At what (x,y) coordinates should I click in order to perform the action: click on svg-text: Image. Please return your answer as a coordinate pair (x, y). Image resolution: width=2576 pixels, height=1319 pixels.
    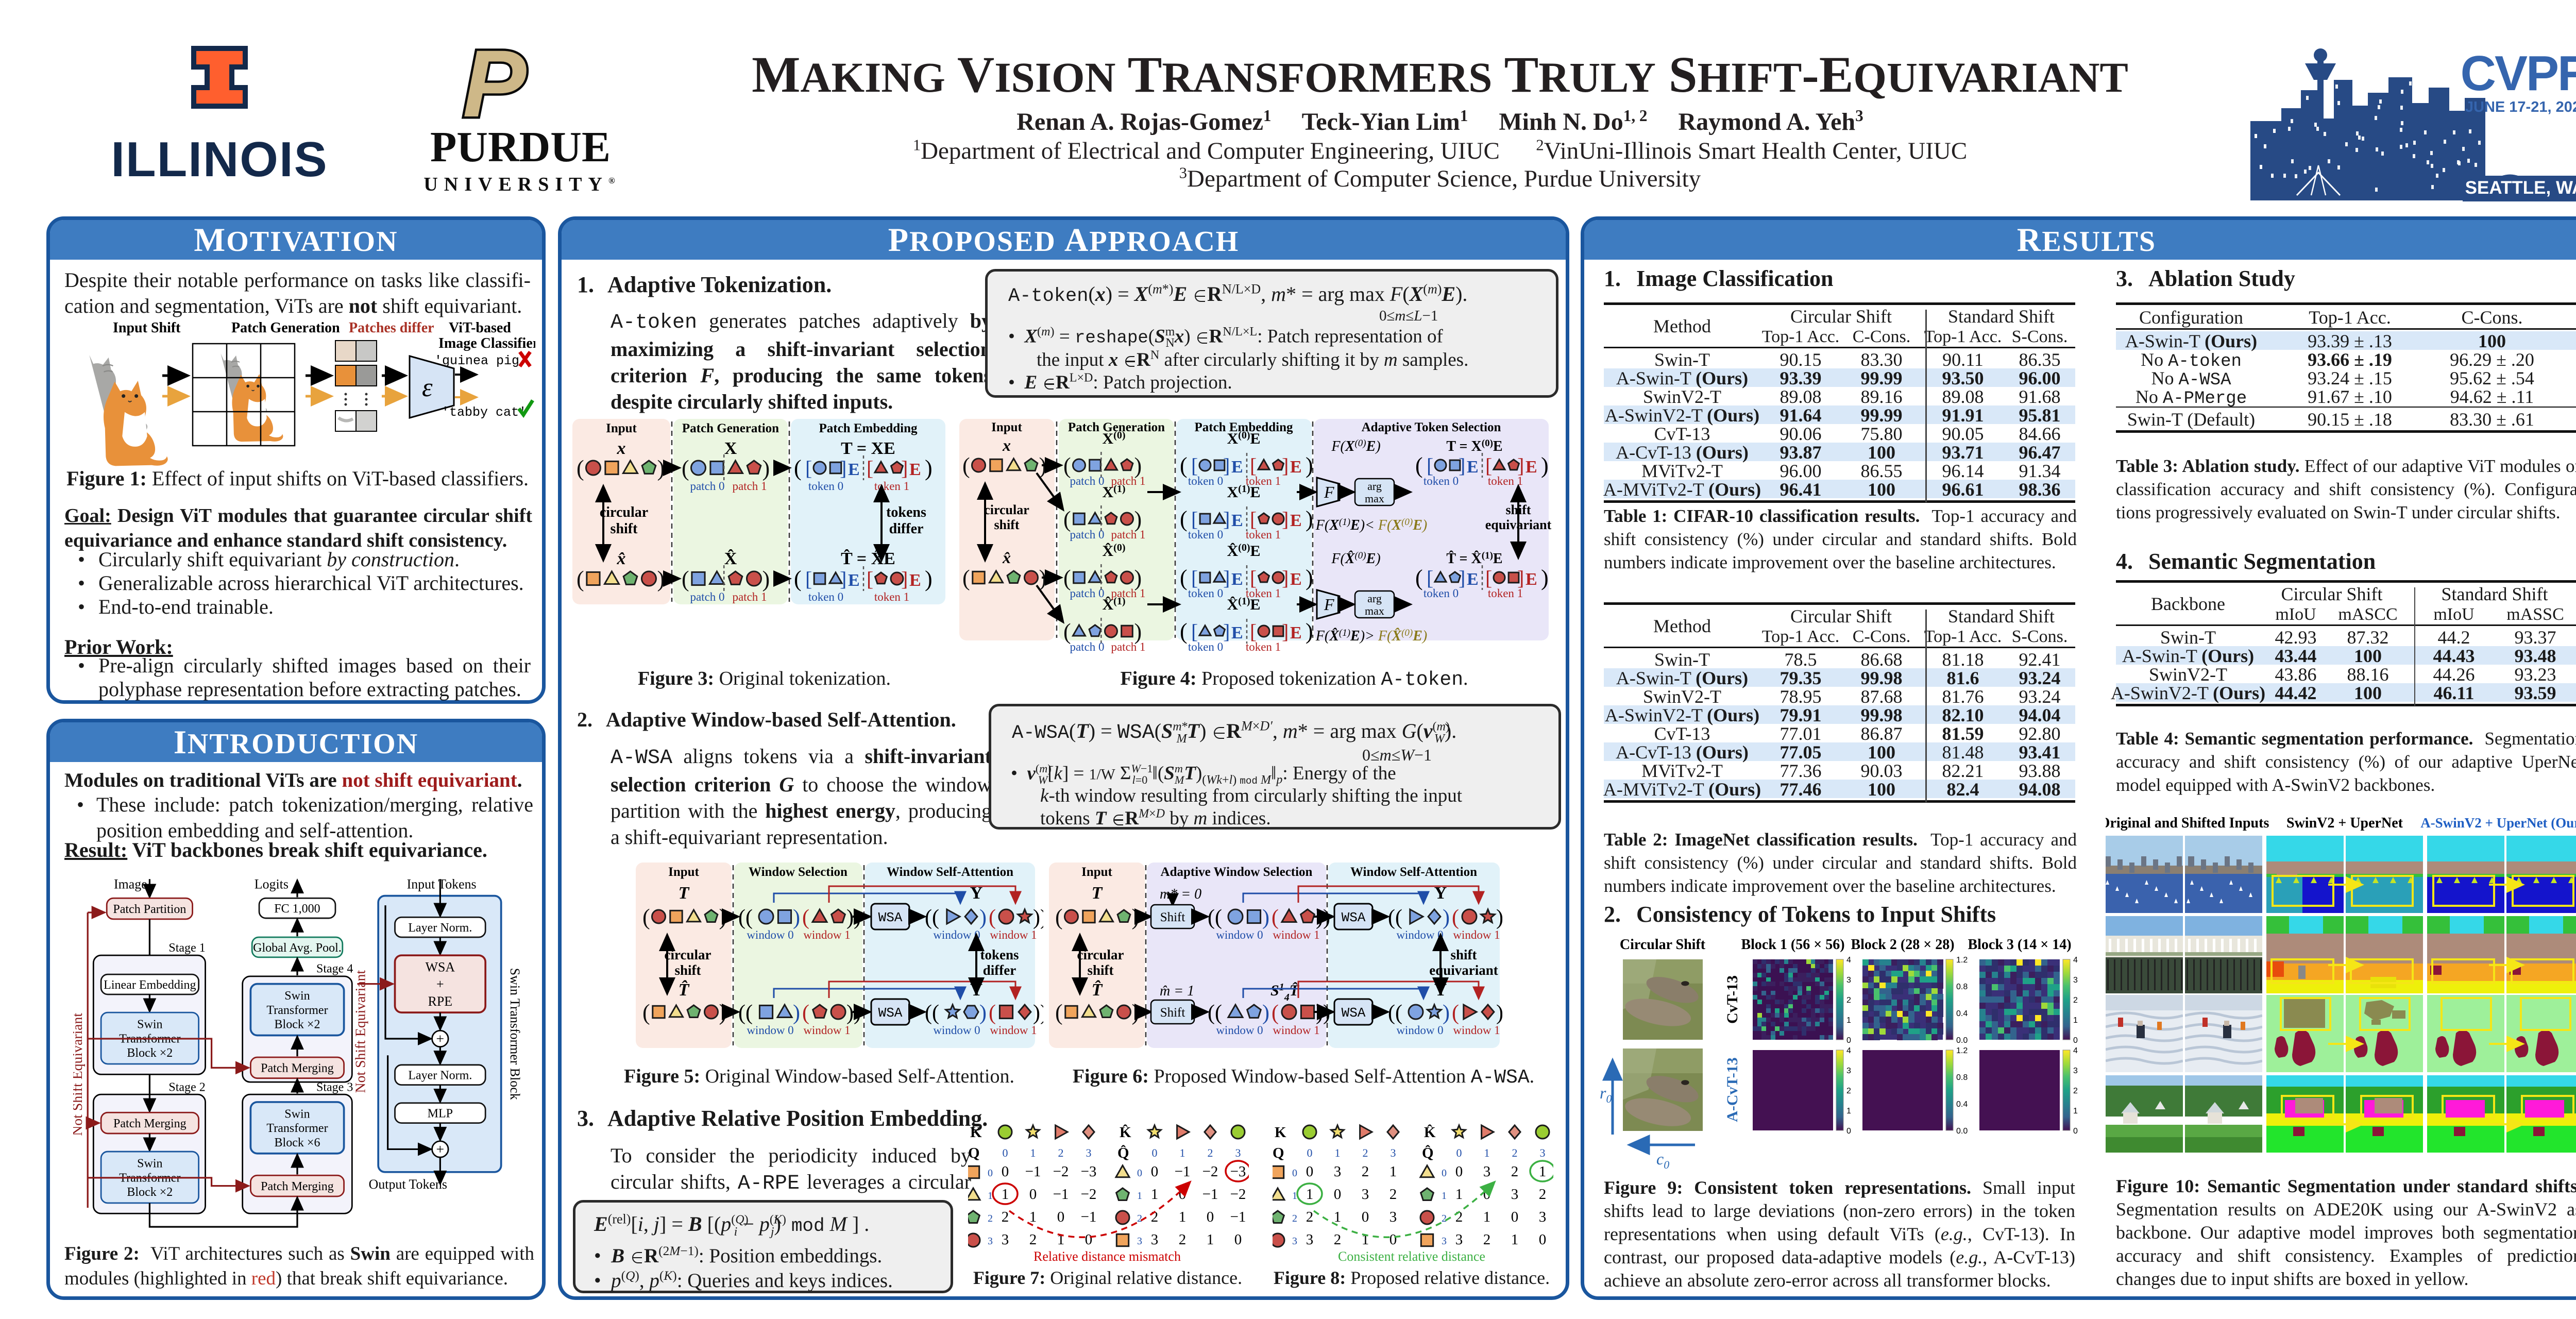
    Looking at the image, I should click on (130, 884).